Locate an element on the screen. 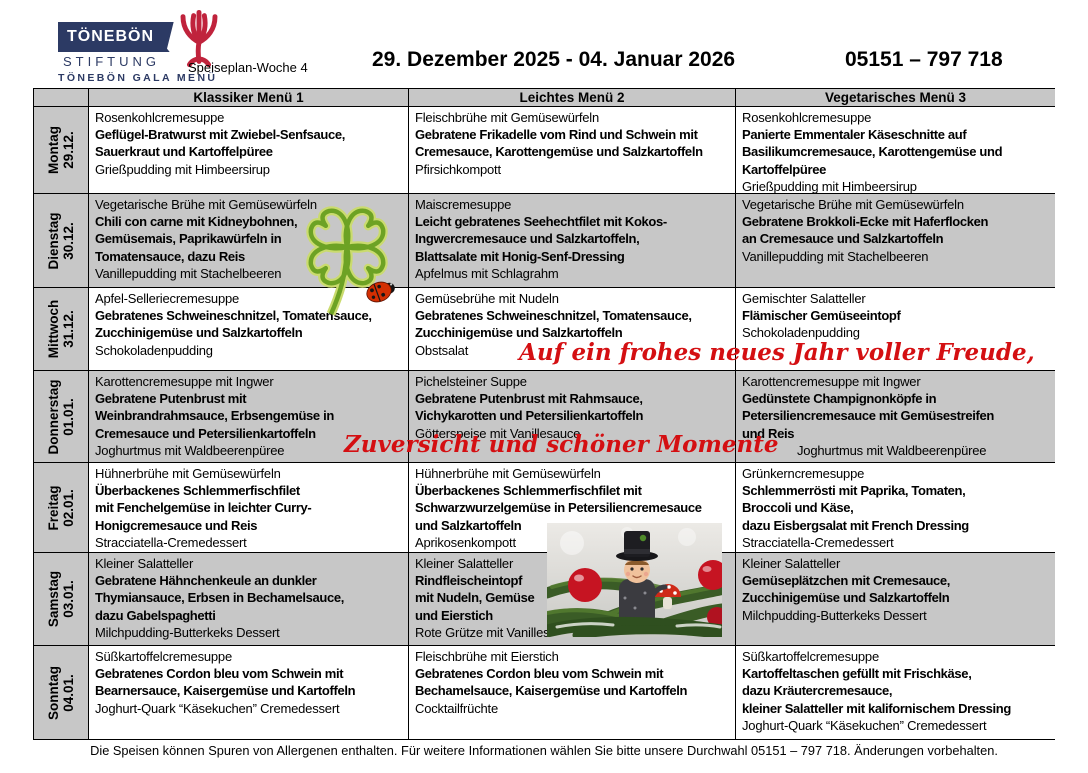 The image size is (1088, 773). menu-line: Cocktailfrüchte is located at coordinates (456, 708).